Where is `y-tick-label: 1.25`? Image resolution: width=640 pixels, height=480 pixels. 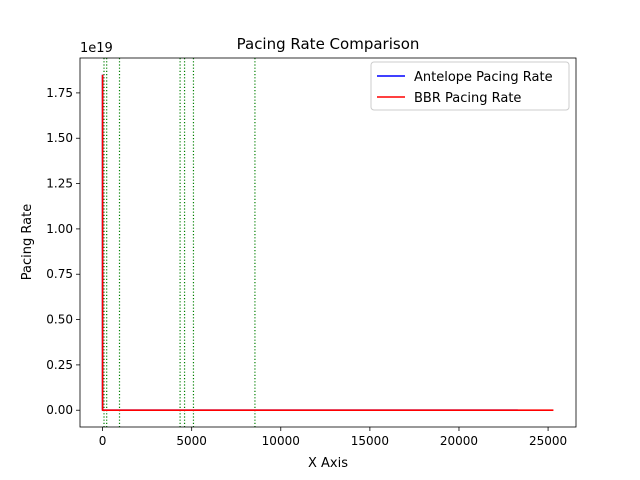 y-tick-label: 1.25 is located at coordinates (59, 184).